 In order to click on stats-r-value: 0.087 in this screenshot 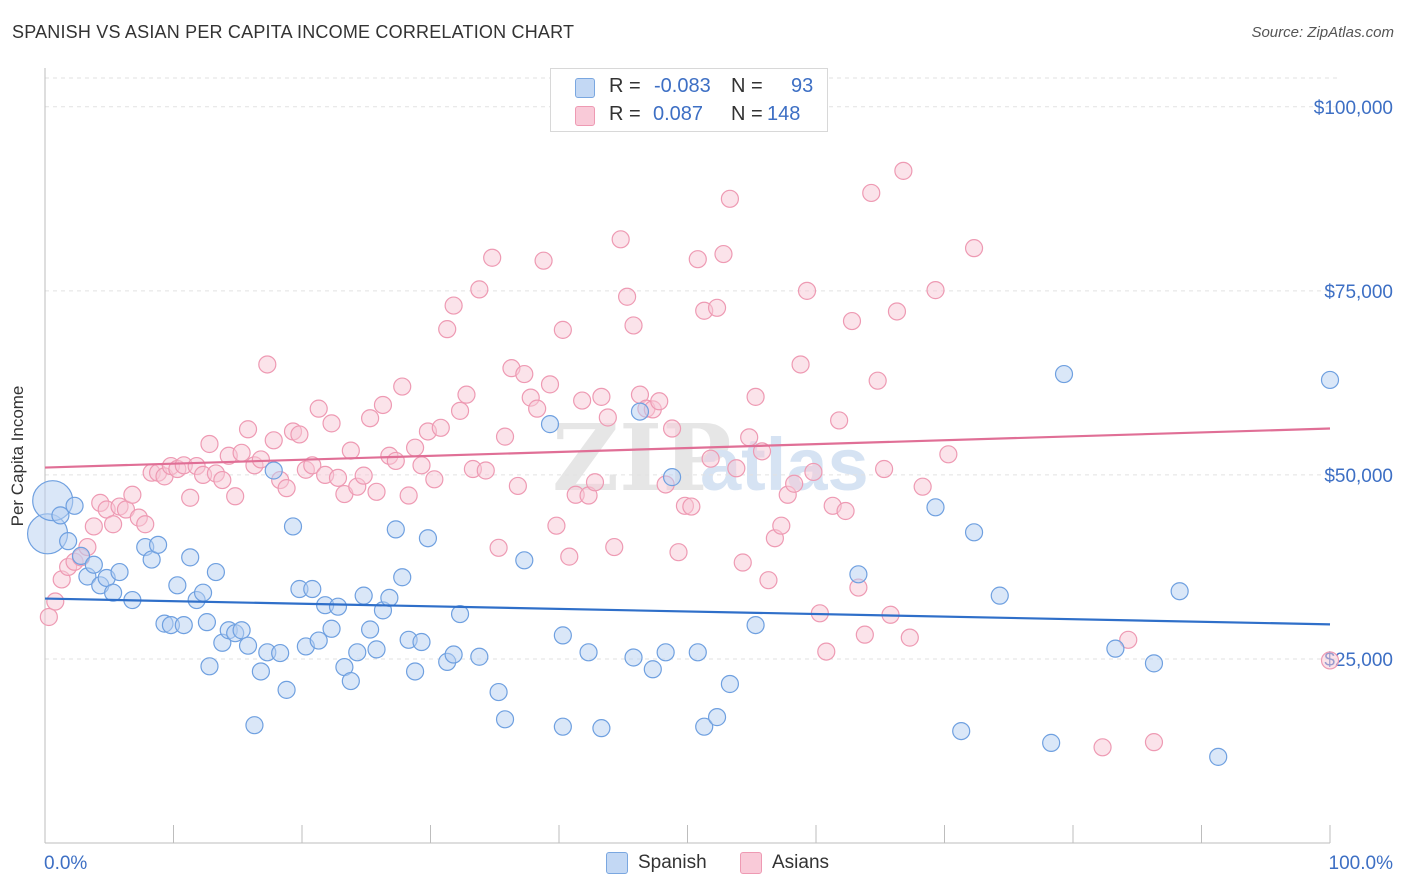, I will do `click(678, 114)`.